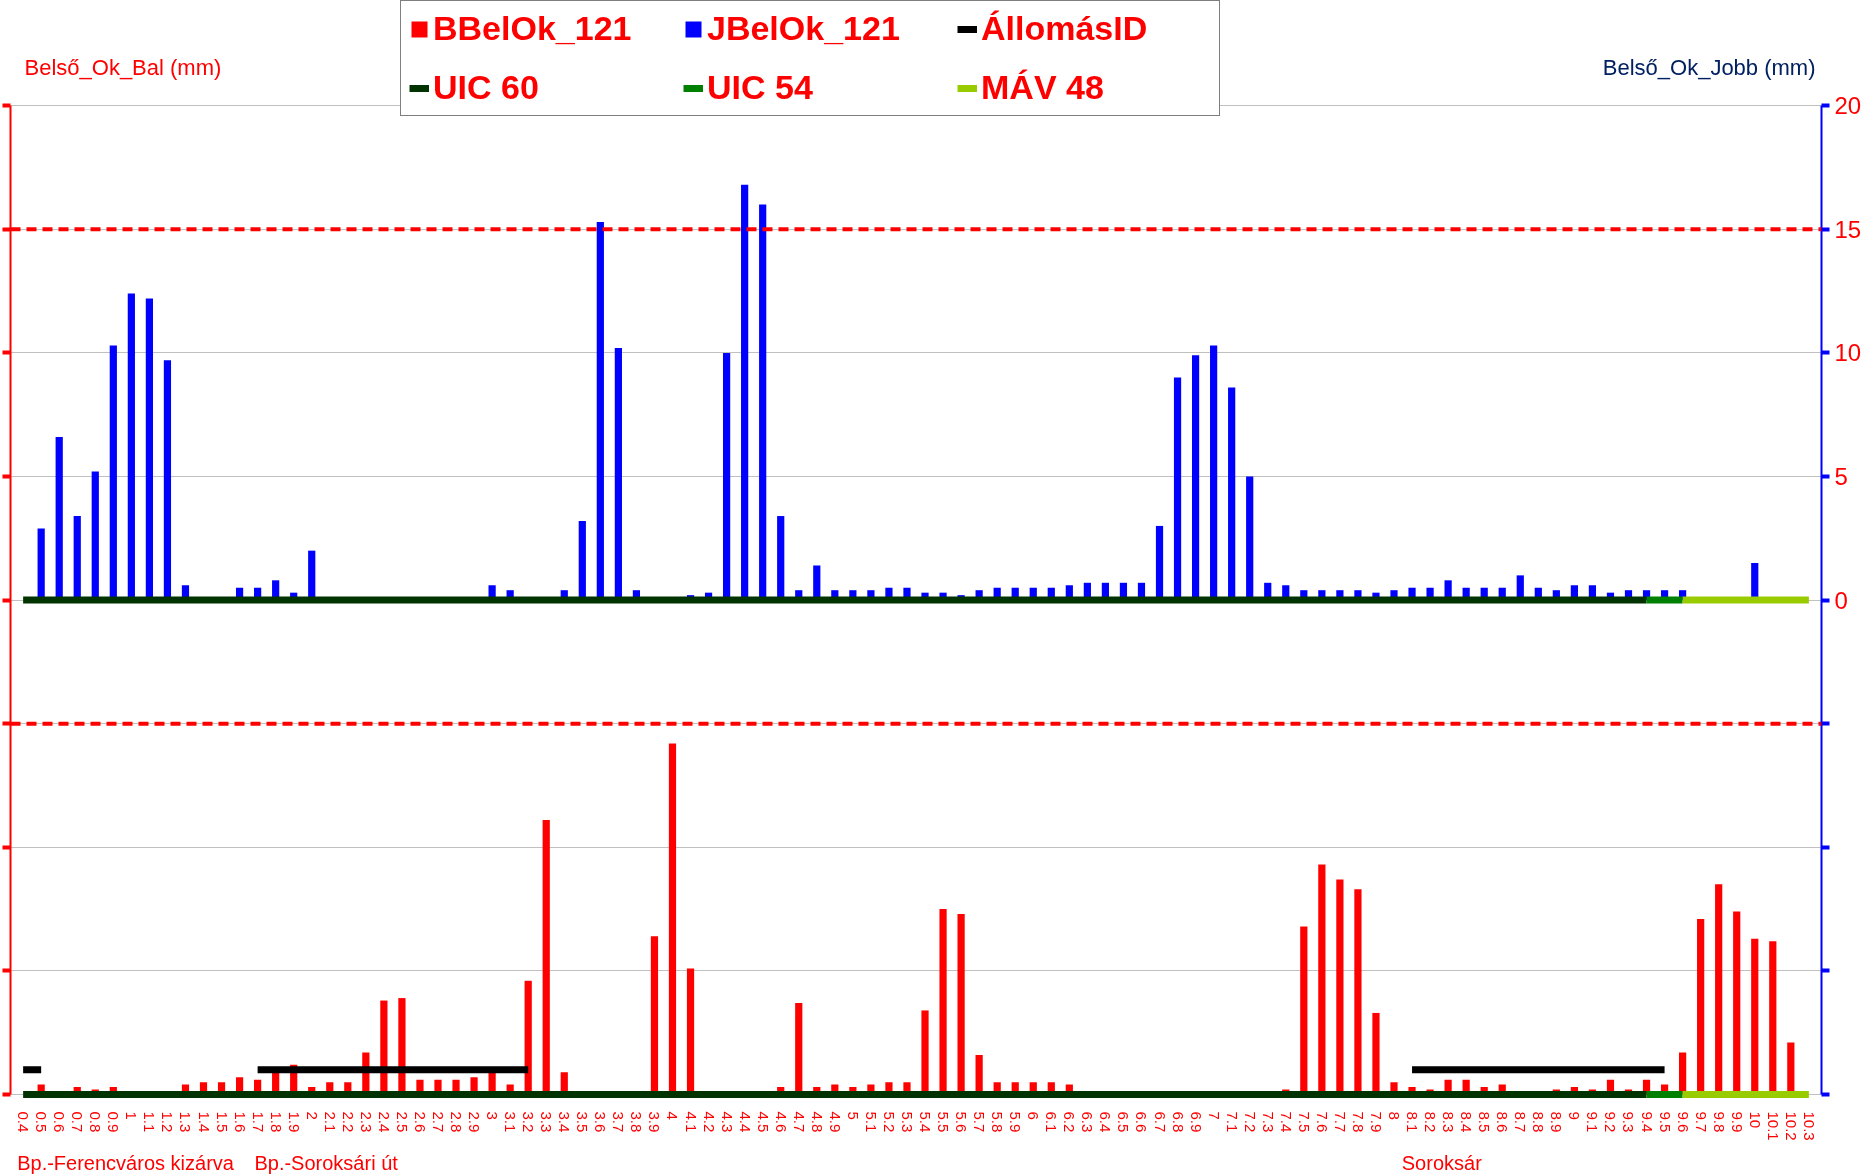 The width and height of the screenshot is (1864, 1176). I want to click on x-tick-label: 5.4, so click(926, 1122).